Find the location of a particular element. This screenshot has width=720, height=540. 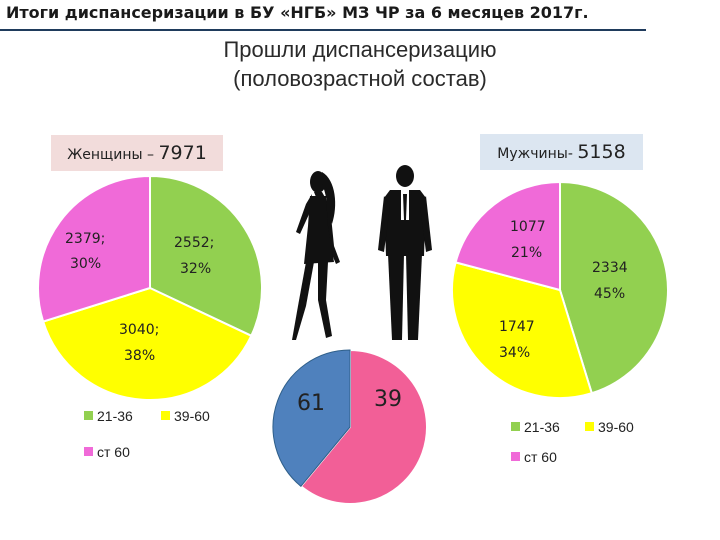

gender-slice-women is located at coordinates (363, 426).